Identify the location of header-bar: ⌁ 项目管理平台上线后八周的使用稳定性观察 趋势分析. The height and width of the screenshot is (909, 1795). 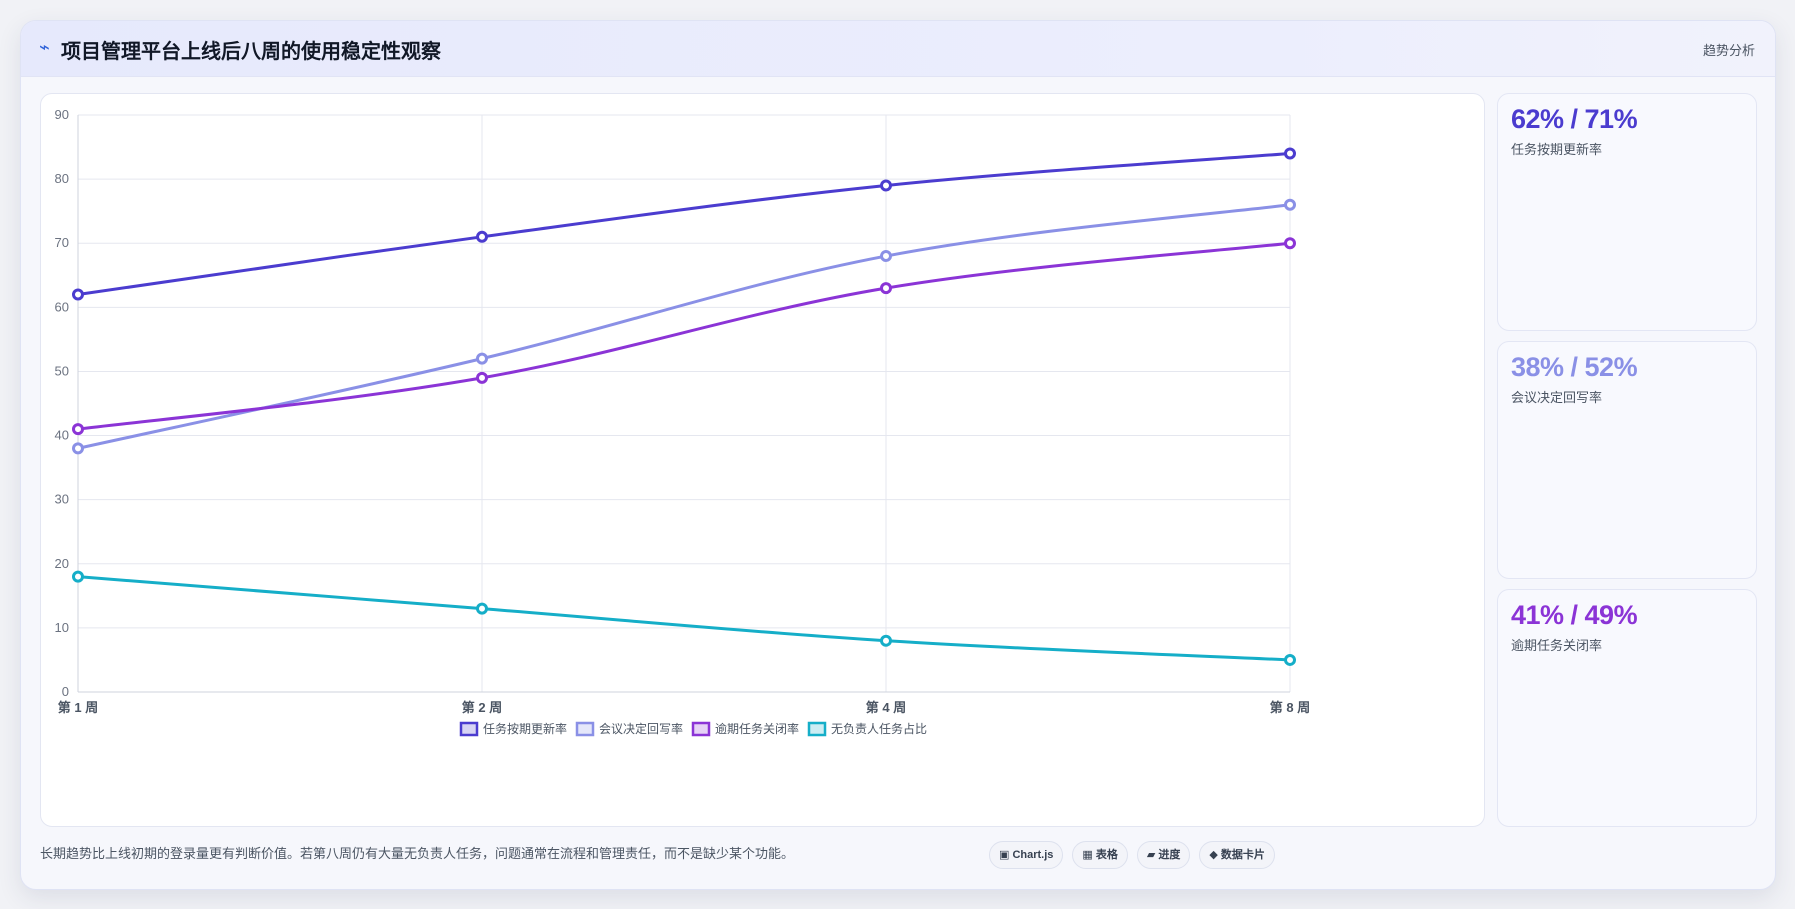
(898, 49).